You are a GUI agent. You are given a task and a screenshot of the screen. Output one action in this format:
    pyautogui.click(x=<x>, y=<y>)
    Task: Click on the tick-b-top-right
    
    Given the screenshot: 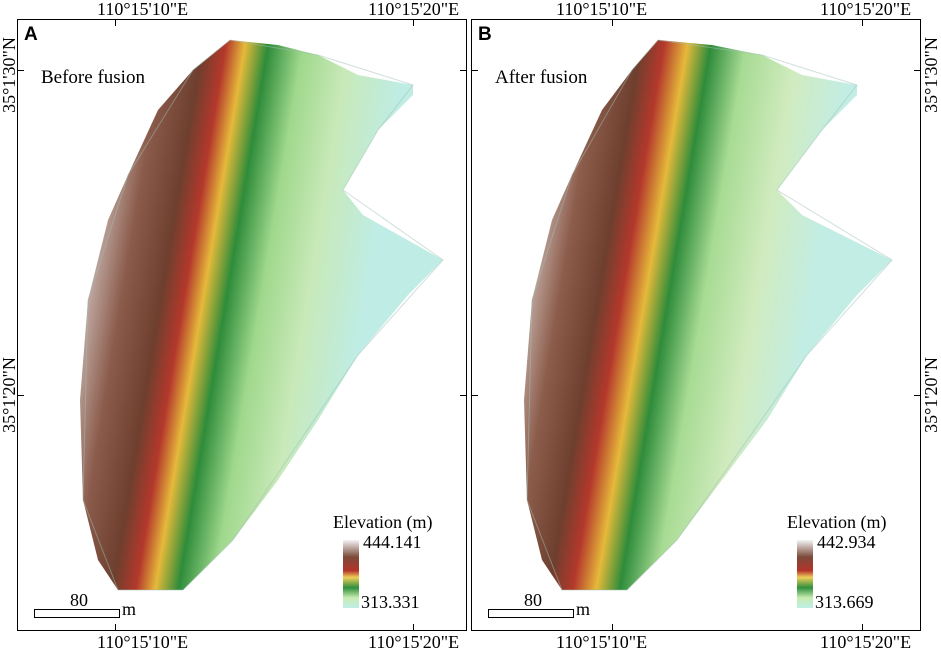 What is the action you would take?
    pyautogui.click(x=862, y=23)
    